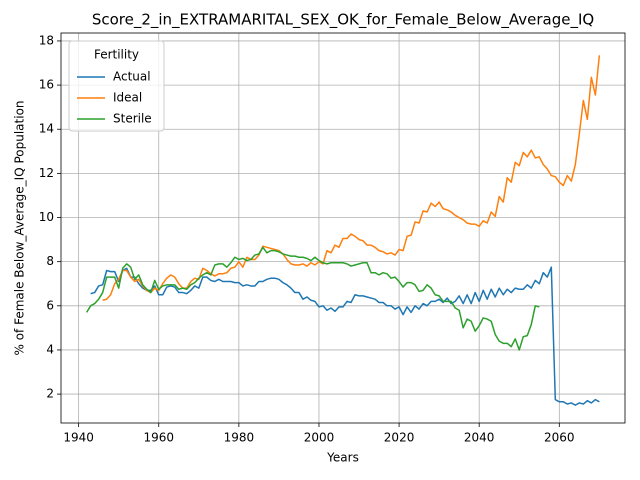 The height and width of the screenshot is (480, 640). Describe the element at coordinates (127, 98) in the screenshot. I see `legend-label: Ideal` at that location.